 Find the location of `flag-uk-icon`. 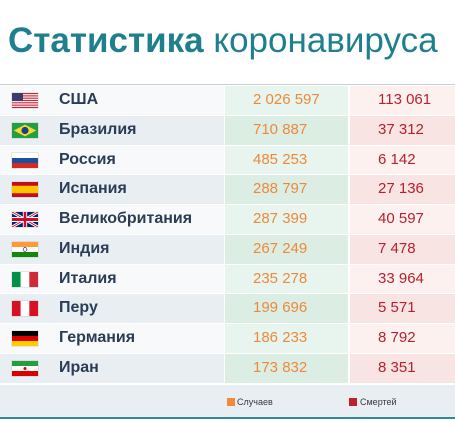

flag-uk-icon is located at coordinates (25, 219).